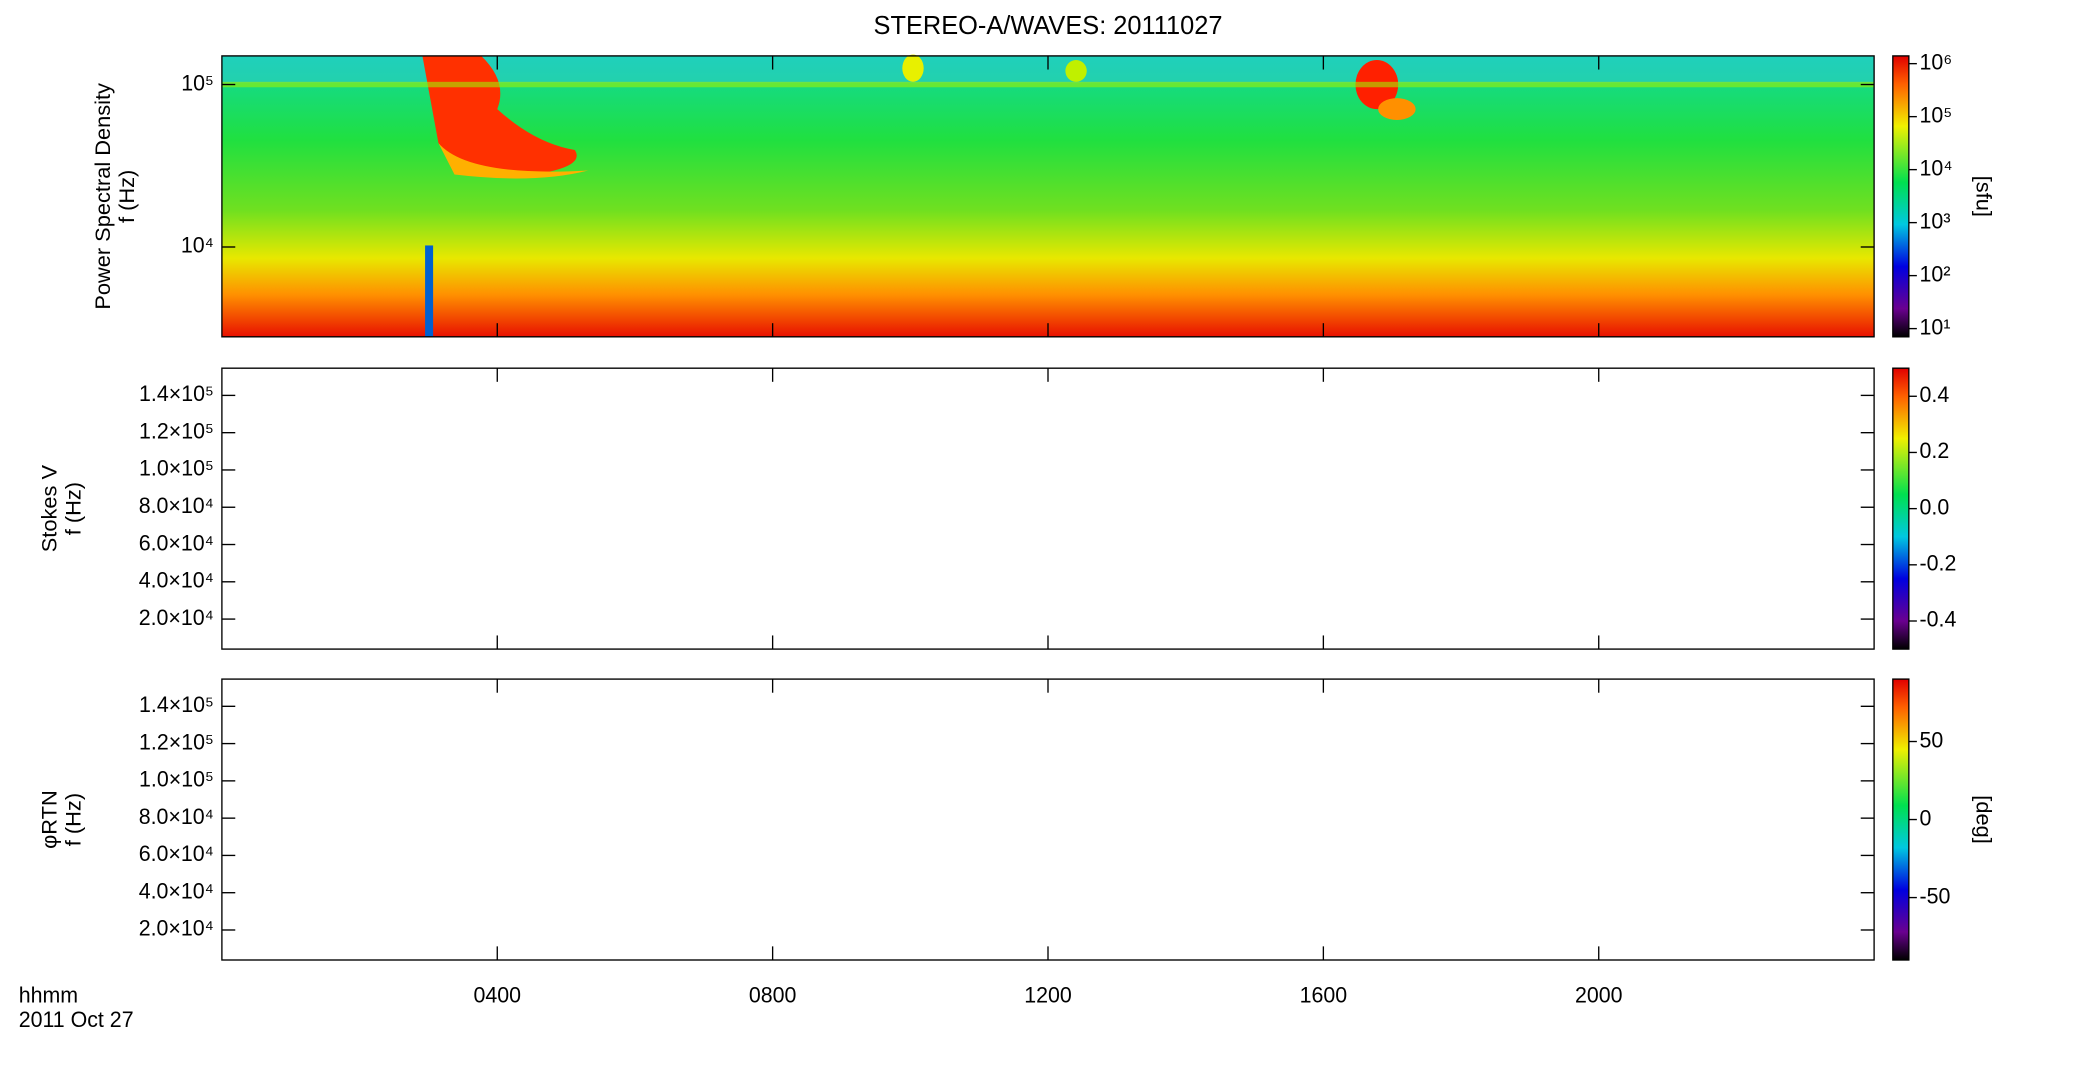 The image size is (2096, 1080). Describe the element at coordinates (1935, 450) in the screenshot. I see `colorbar-tick-label: 0.2` at that location.